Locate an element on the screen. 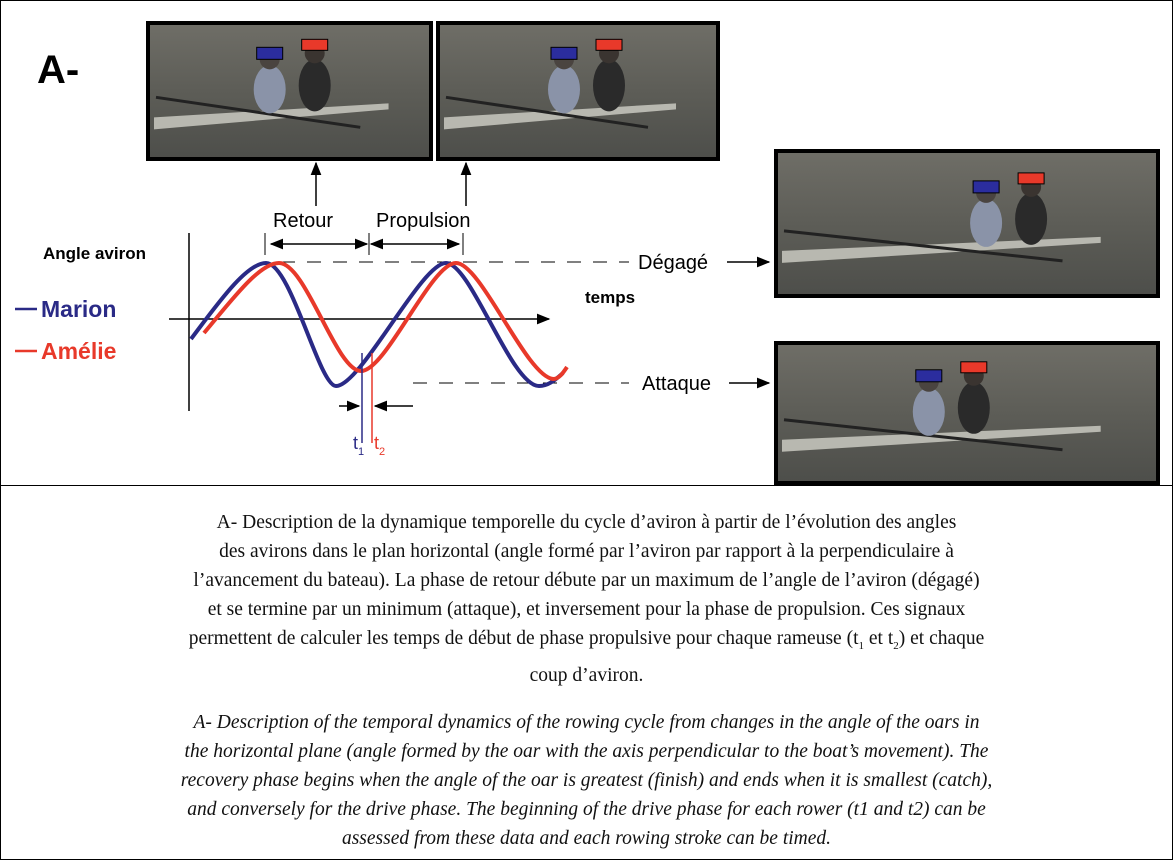 The height and width of the screenshot is (860, 1173). phase-label: Propulsion is located at coordinates (423, 221).